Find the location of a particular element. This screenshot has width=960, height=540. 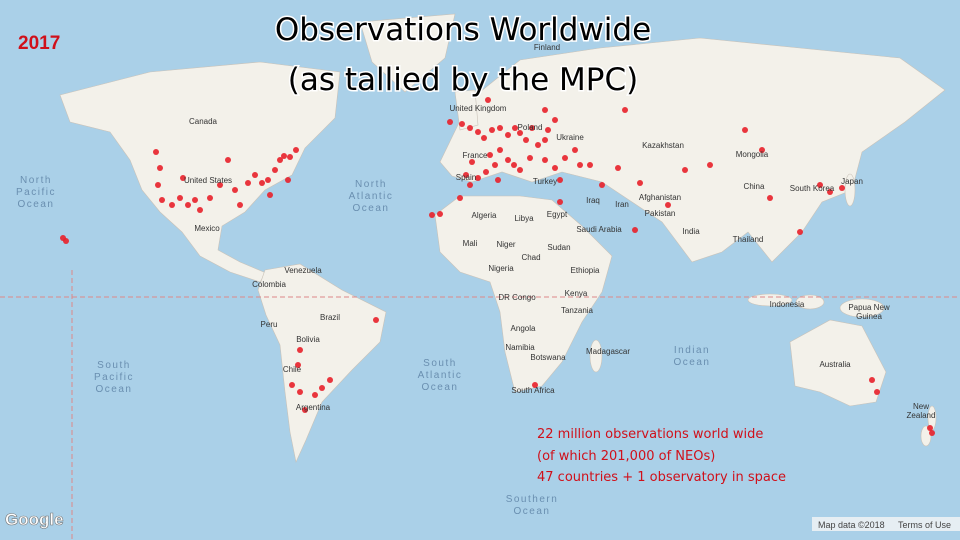

country-label: Turkey is located at coordinates (545, 181).